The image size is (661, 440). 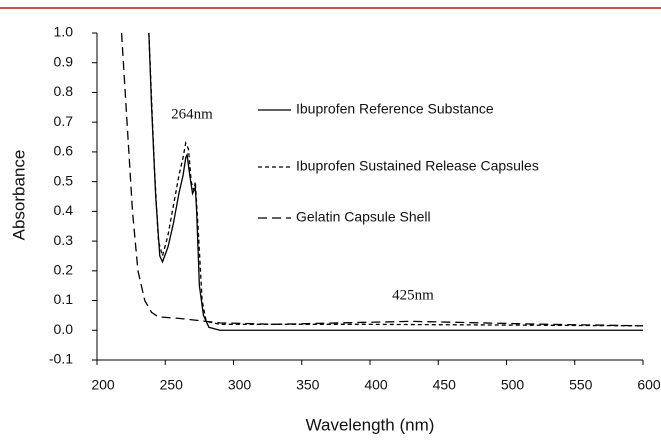 I want to click on x-tick-label: 400, so click(x=376, y=385).